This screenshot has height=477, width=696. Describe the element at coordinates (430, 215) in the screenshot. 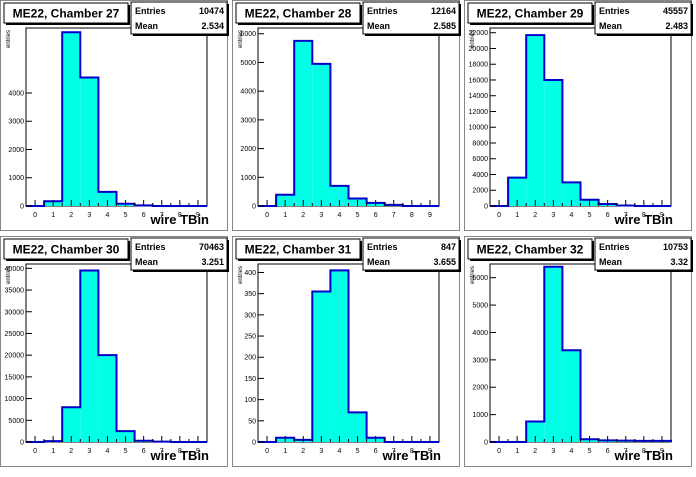

I see `x-tick-label: 9` at that location.